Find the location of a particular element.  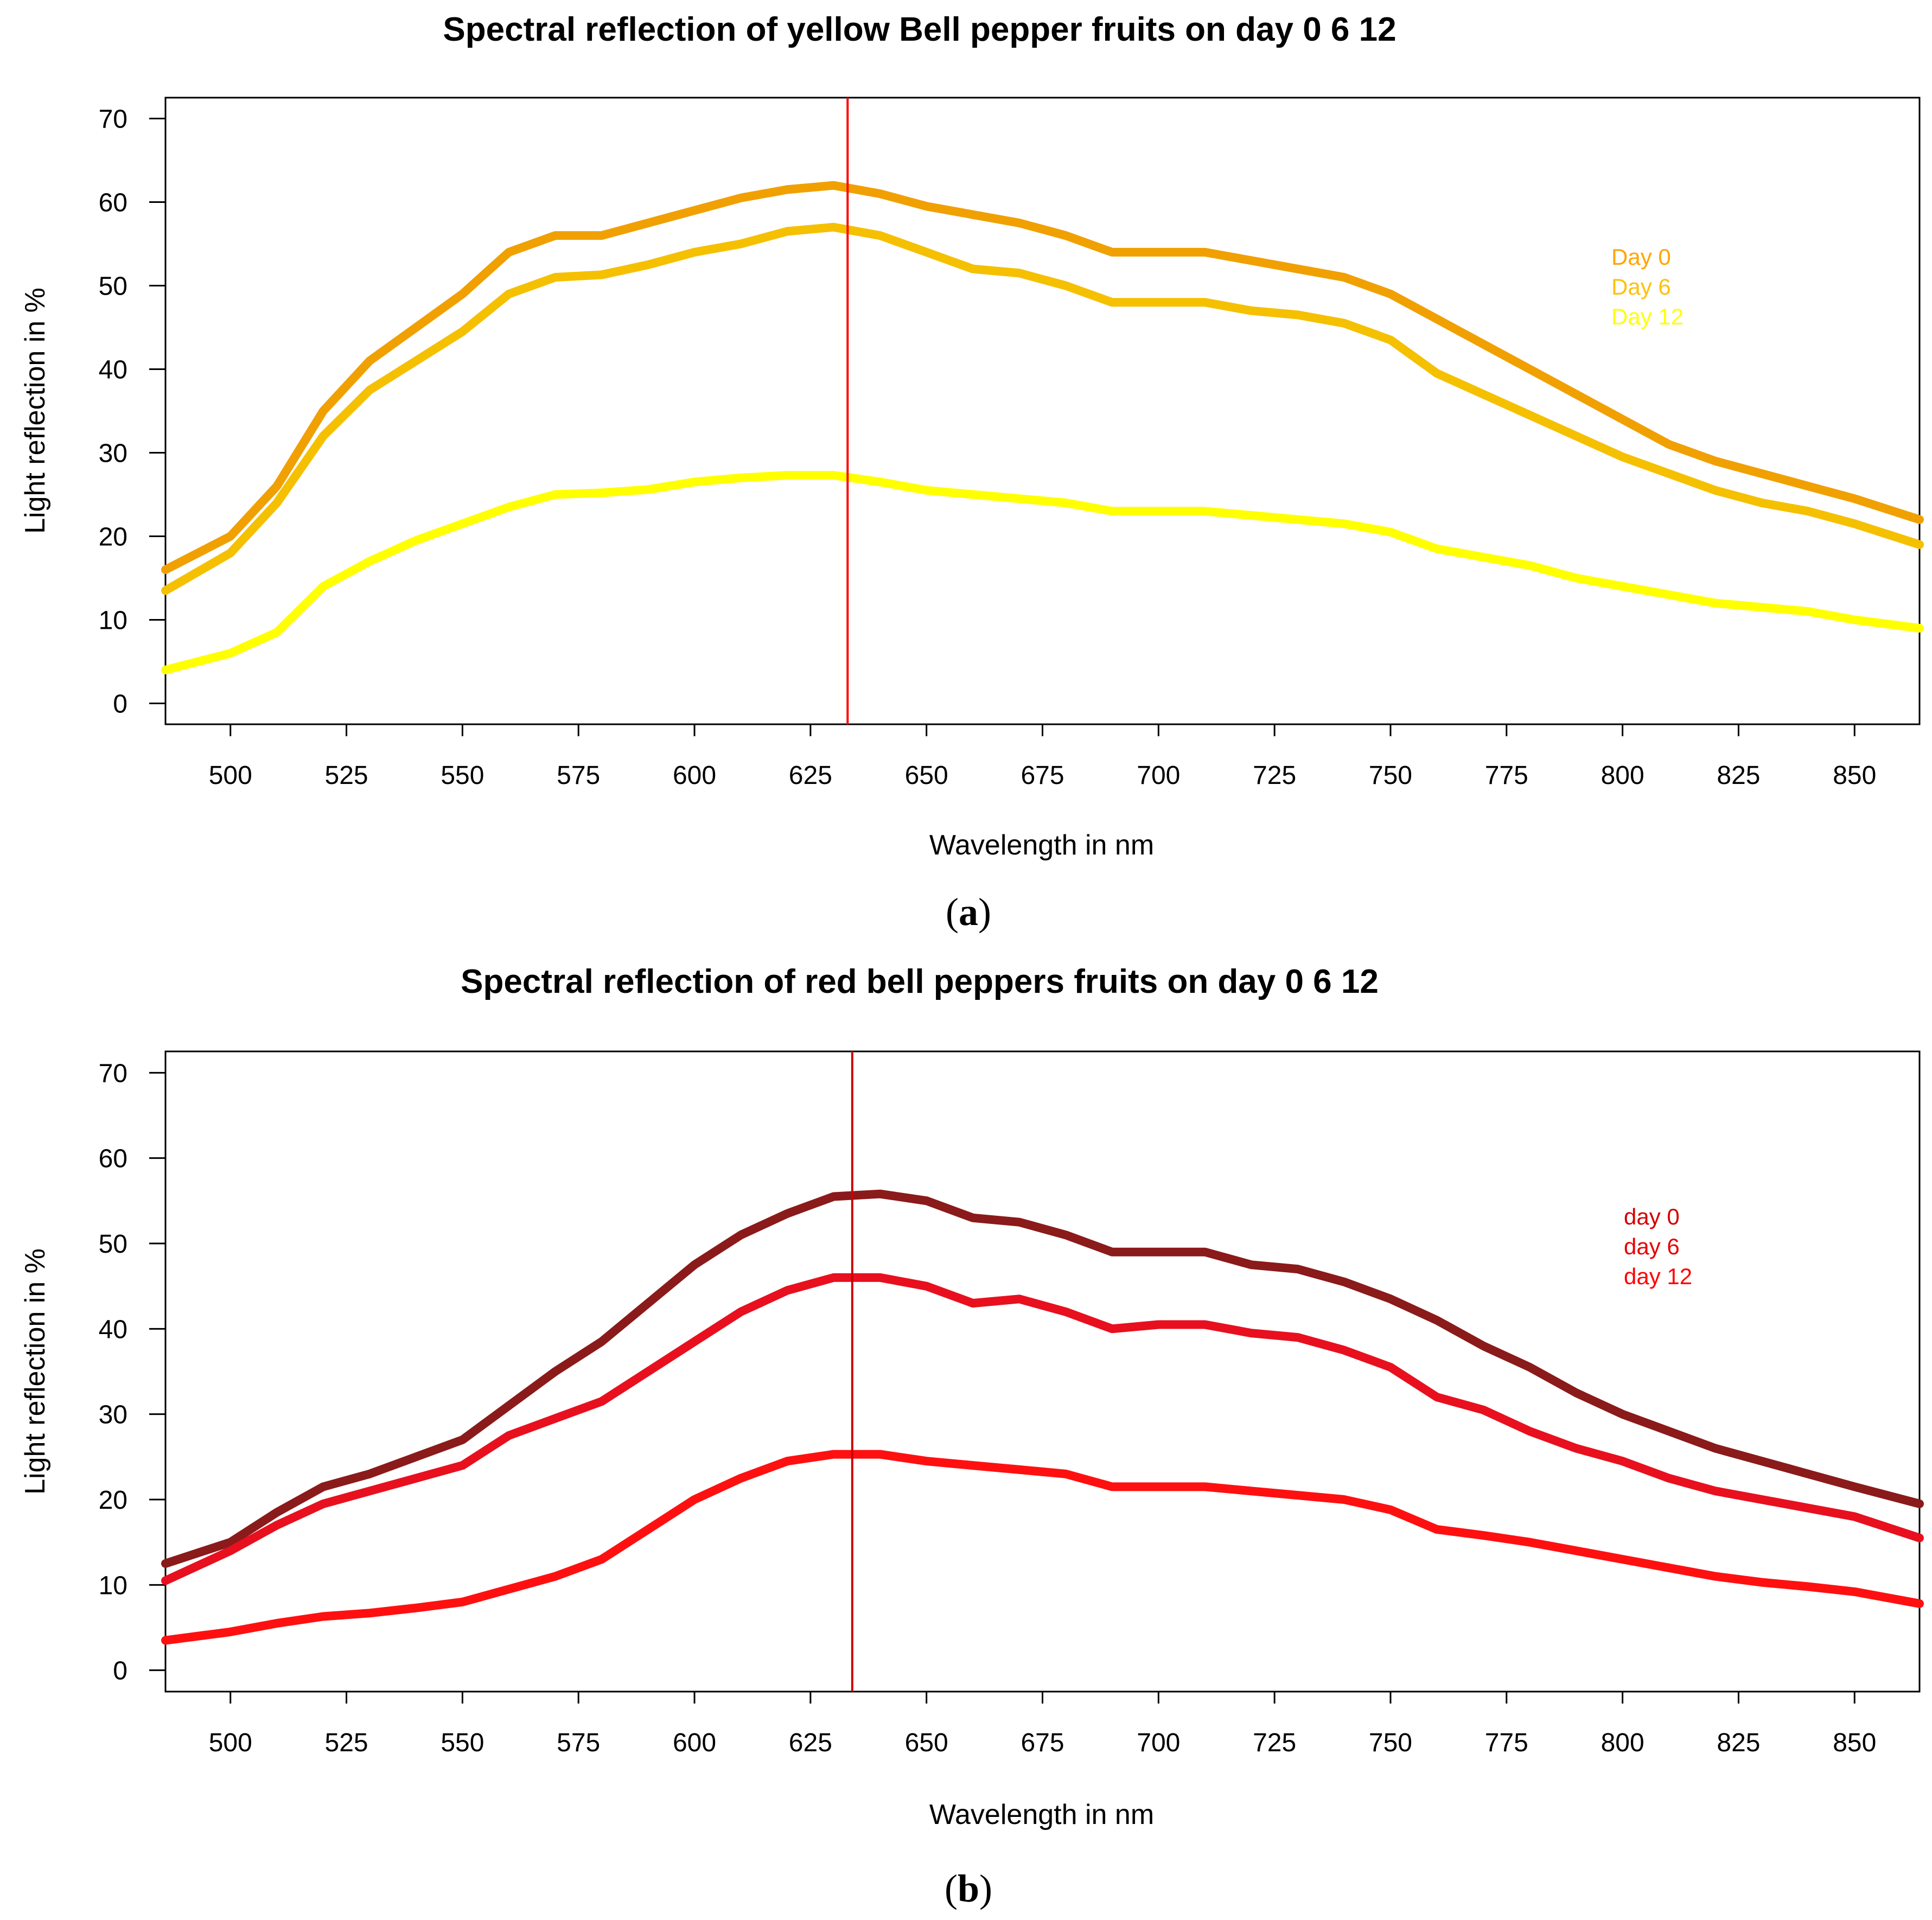

legend: Day 0 Day 6 Day 12 is located at coordinates (1647, 286).